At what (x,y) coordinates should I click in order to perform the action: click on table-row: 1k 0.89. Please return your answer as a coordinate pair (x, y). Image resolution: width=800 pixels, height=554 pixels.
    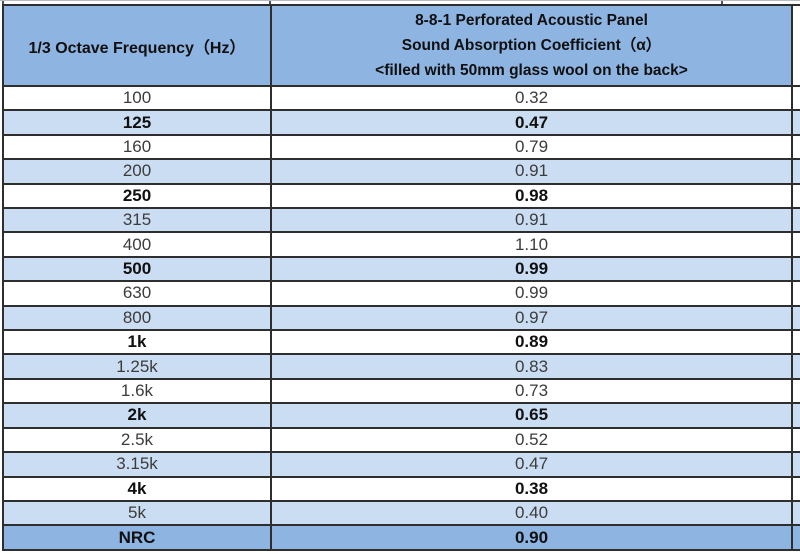
    Looking at the image, I should click on (402, 343).